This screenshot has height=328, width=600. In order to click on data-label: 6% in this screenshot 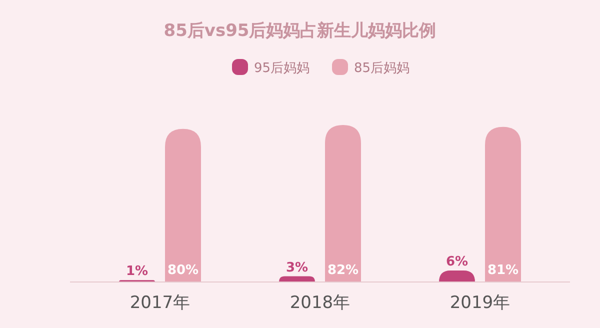, I will do `click(457, 262)`.